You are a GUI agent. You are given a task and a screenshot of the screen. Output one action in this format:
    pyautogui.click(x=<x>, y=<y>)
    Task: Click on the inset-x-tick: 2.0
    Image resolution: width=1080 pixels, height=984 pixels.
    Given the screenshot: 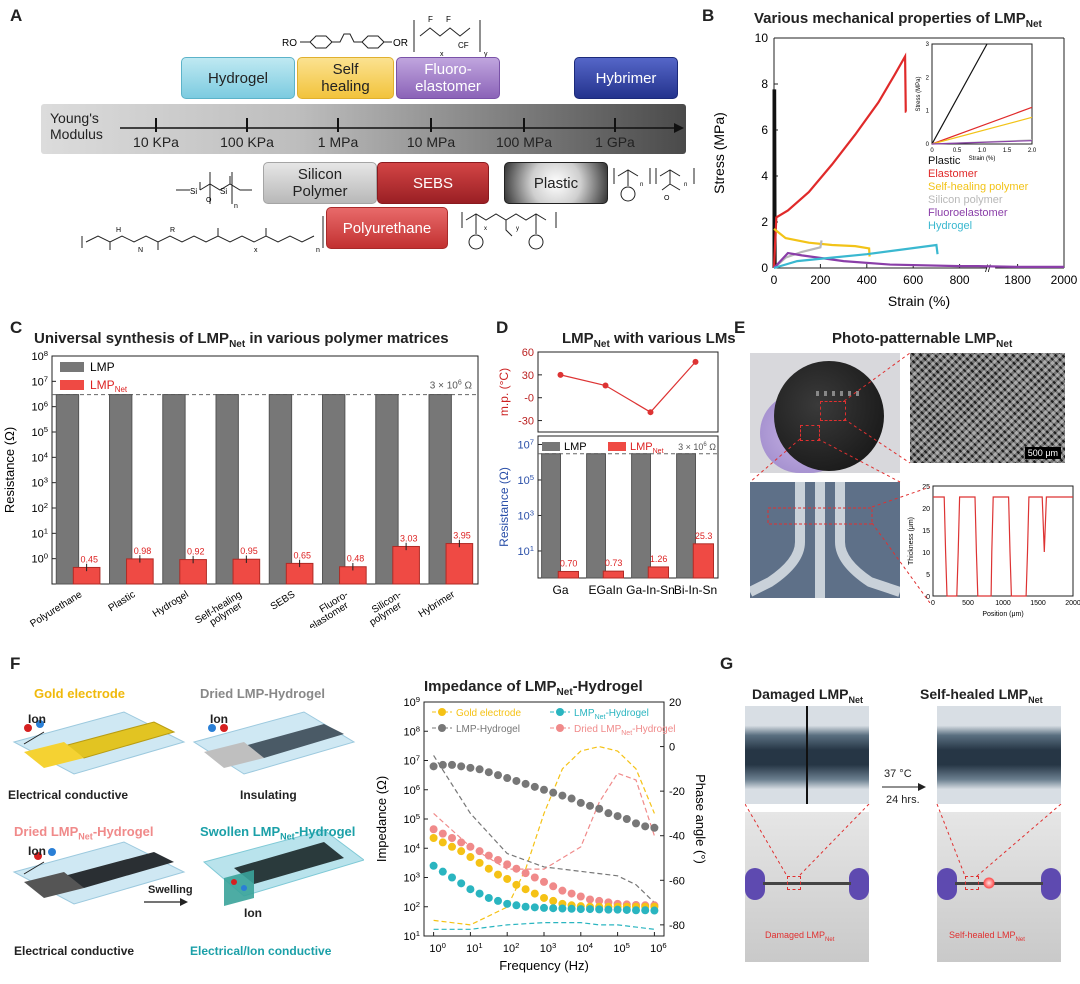 What is the action you would take?
    pyautogui.click(x=1032, y=151)
    